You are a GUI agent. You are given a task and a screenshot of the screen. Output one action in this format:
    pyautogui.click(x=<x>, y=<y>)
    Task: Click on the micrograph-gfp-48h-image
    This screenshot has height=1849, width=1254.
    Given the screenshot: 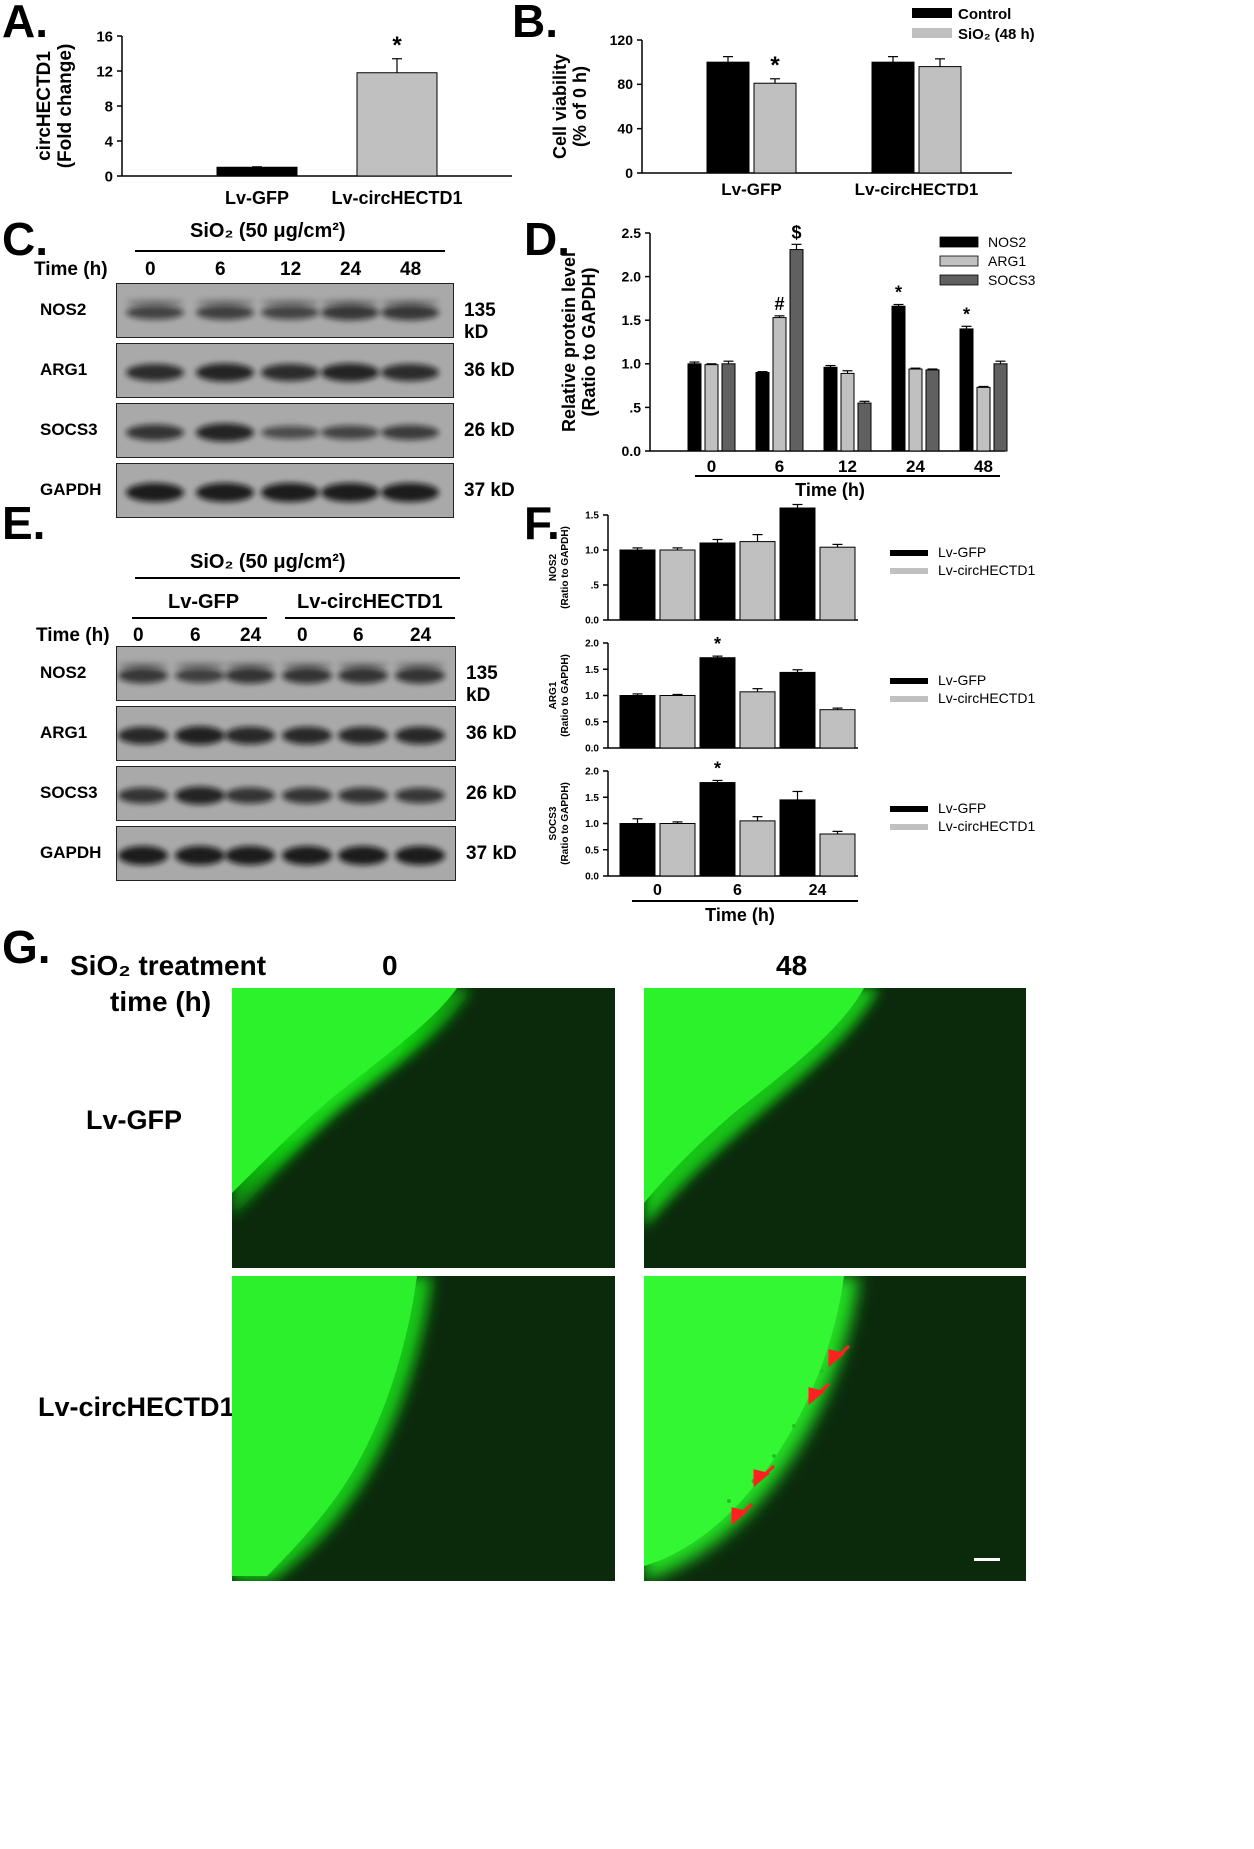 What is the action you would take?
    pyautogui.click(x=835, y=1128)
    